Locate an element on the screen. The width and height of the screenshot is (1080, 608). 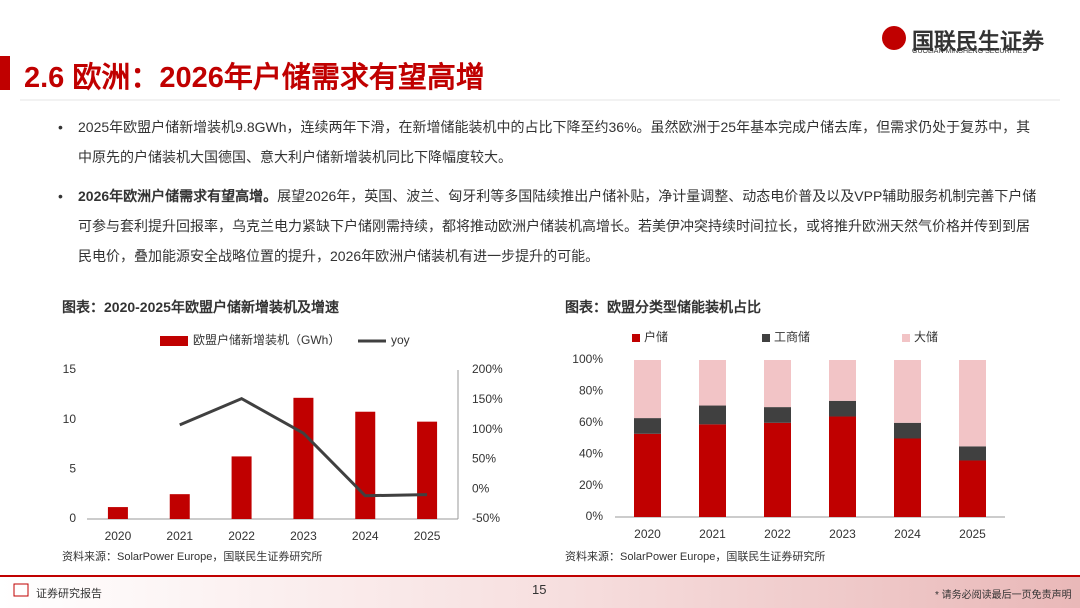
y-tick-label: 20% is located at coordinates (591, 485).